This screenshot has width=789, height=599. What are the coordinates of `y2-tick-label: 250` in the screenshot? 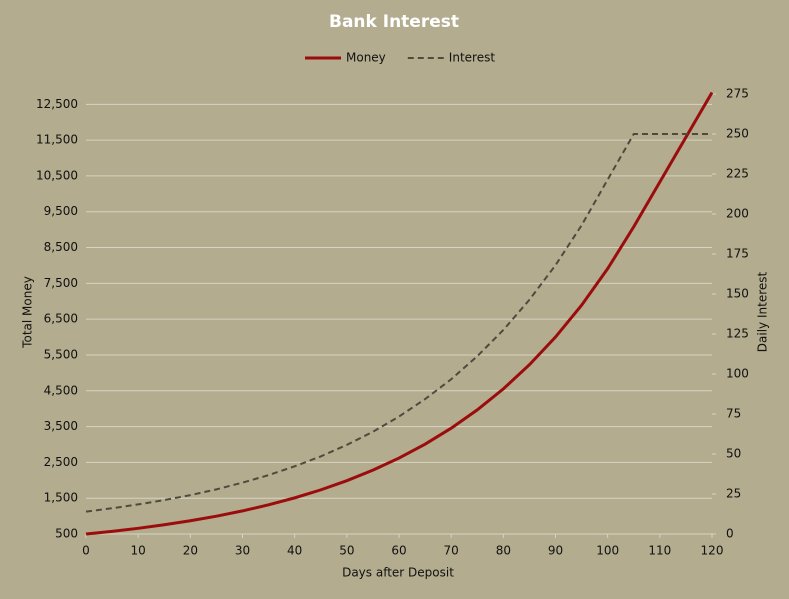 It's located at (737, 134).